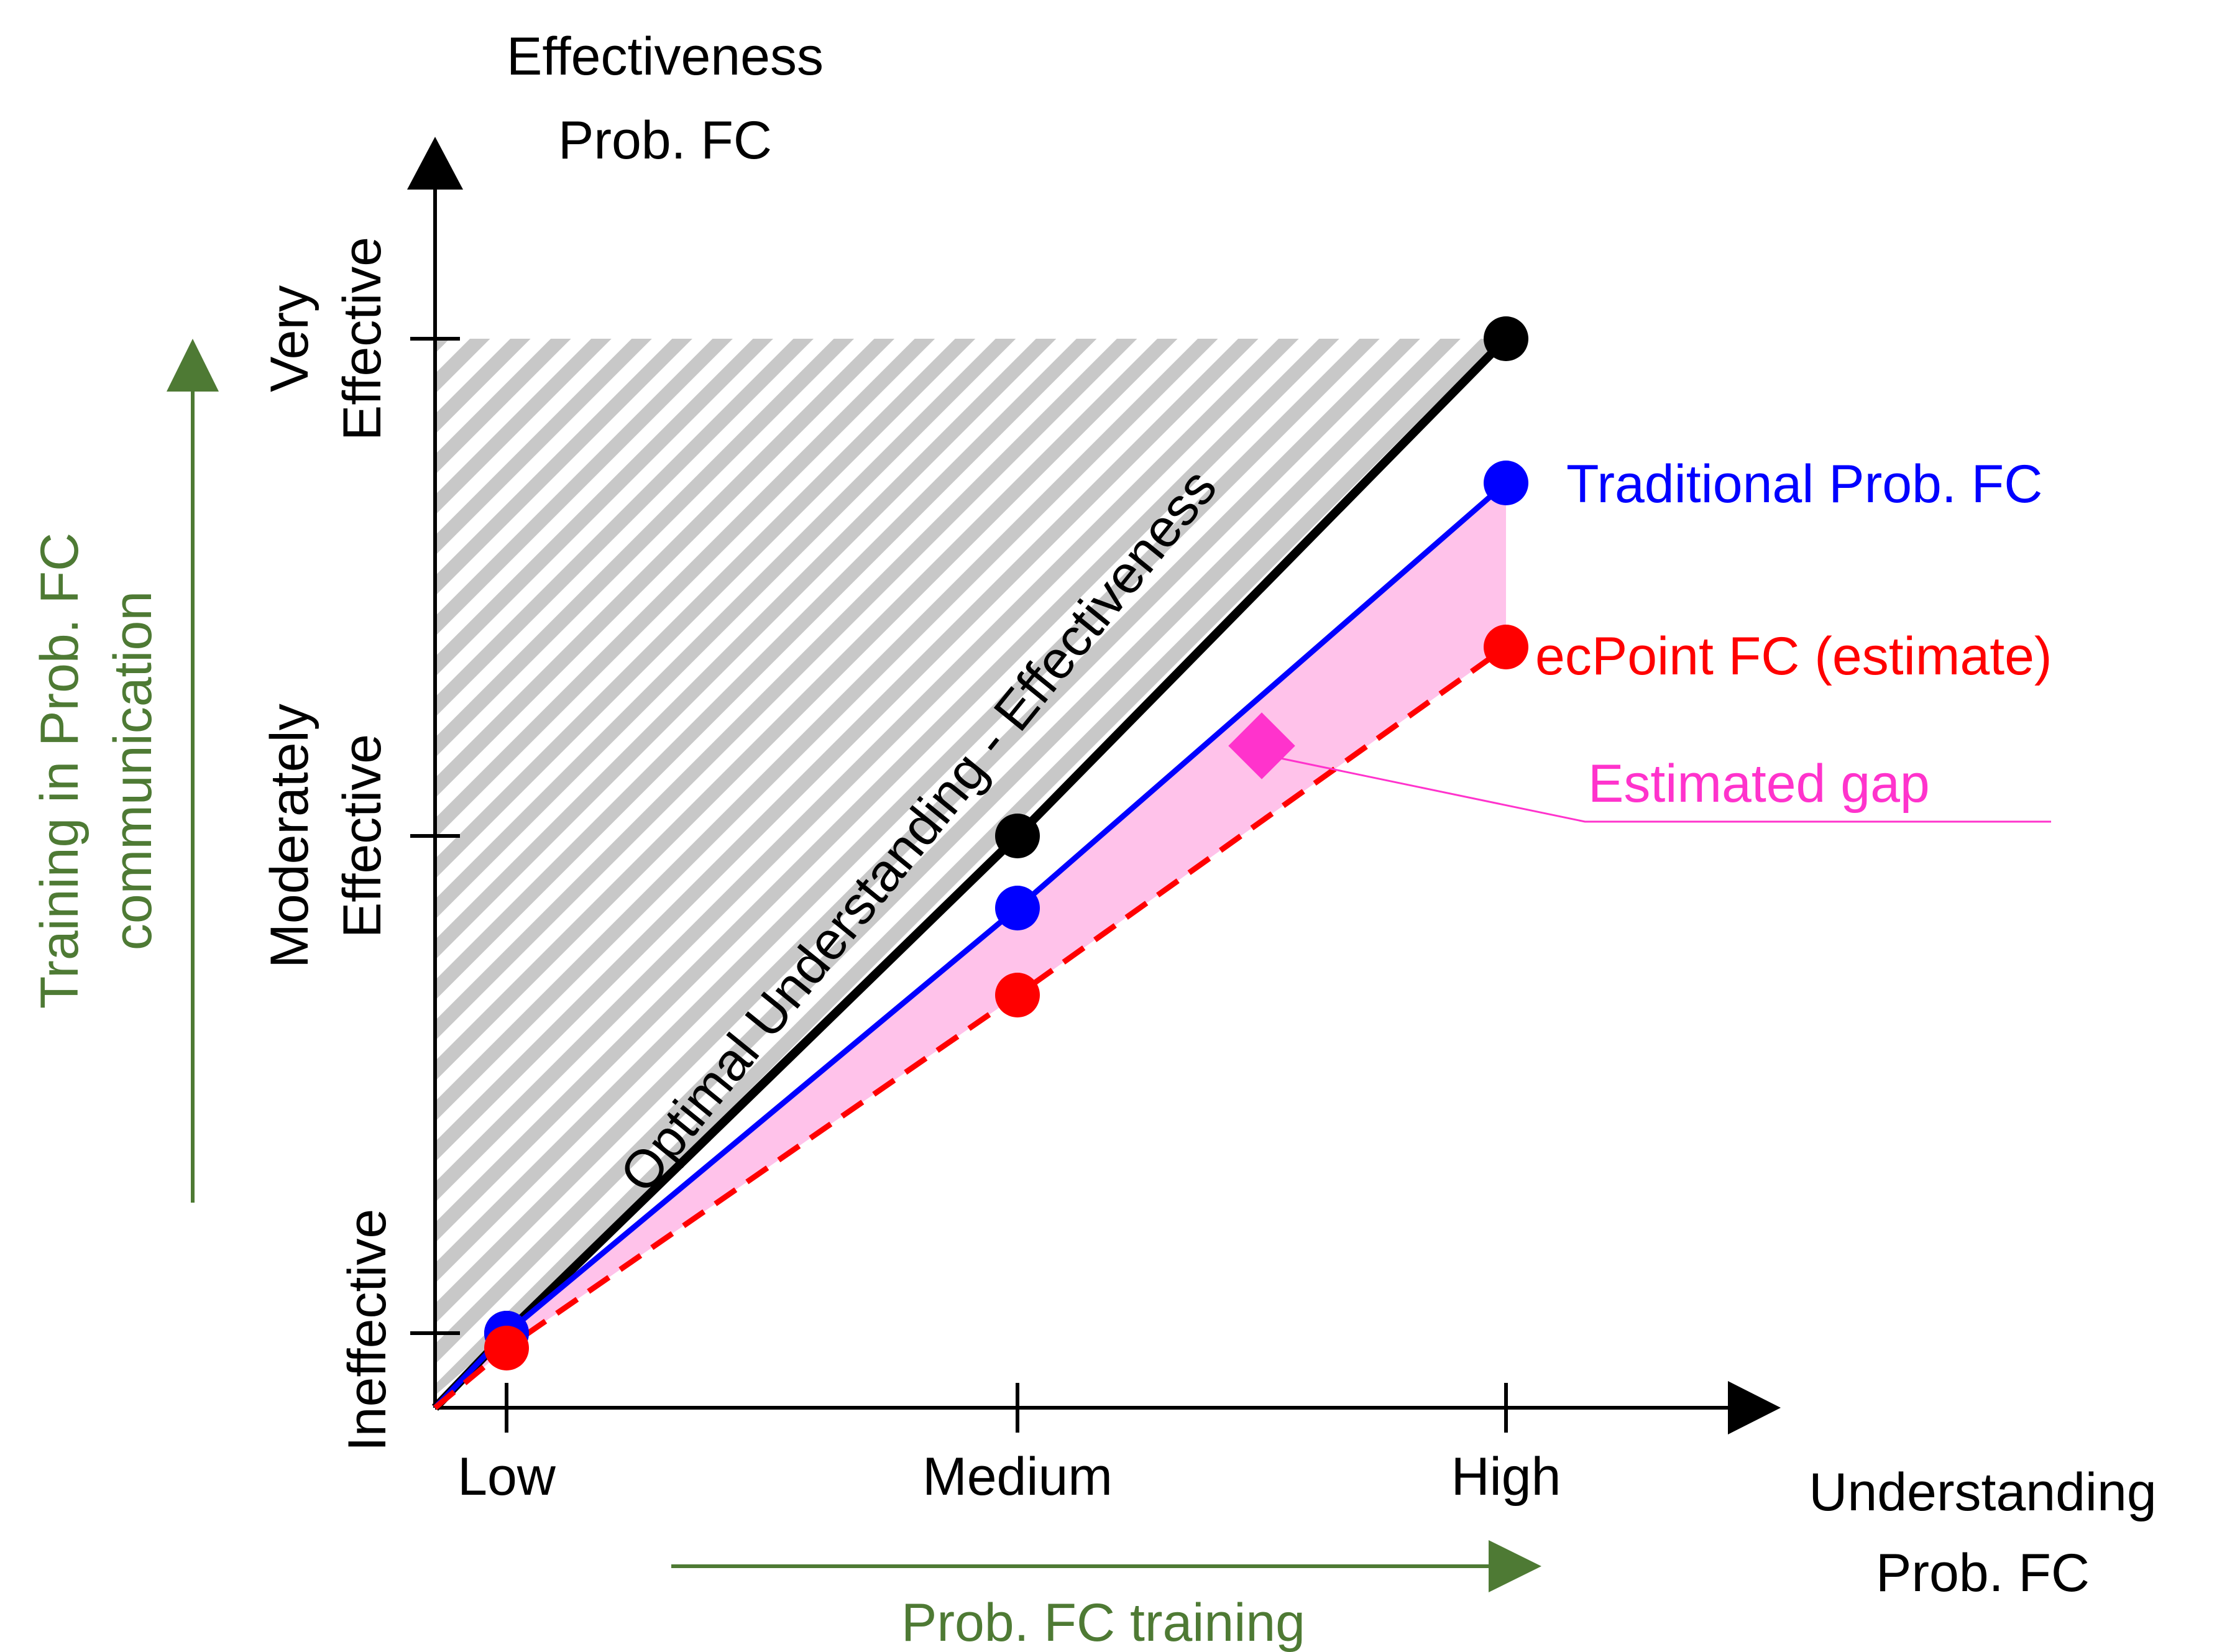 This screenshot has height=1652, width=2227. Describe the element at coordinates (506, 1477) in the screenshot. I see `x-tick-low: Low` at that location.